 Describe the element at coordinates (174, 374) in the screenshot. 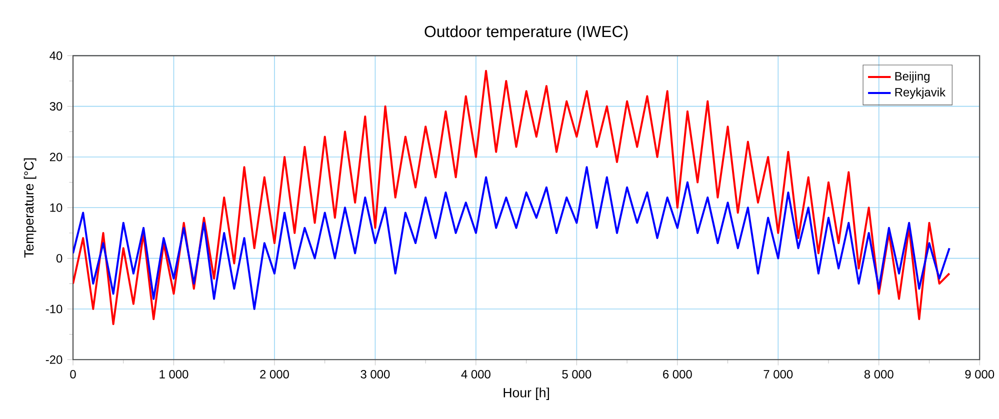

I see `x-tick-label: 1 000` at that location.